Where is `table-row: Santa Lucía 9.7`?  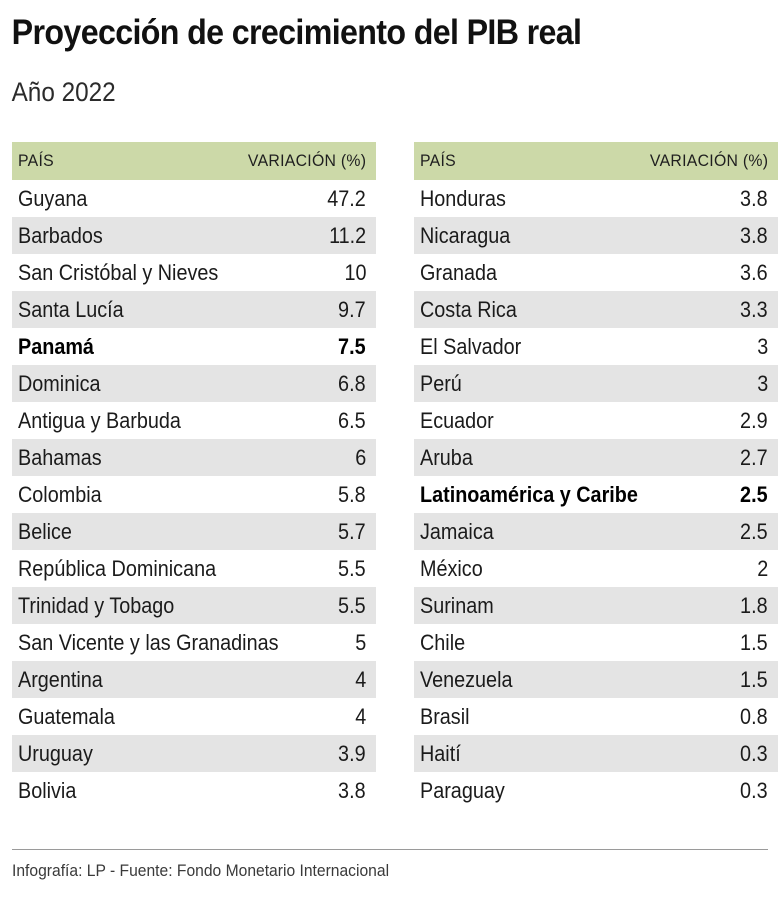
table-row: Santa Lucía 9.7 is located at coordinates (194, 309).